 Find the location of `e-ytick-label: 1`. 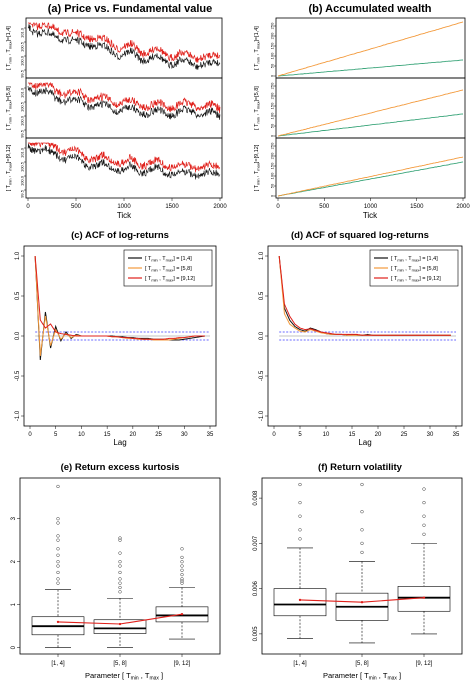

e-ytick-label: 1 is located at coordinates (14, 604).